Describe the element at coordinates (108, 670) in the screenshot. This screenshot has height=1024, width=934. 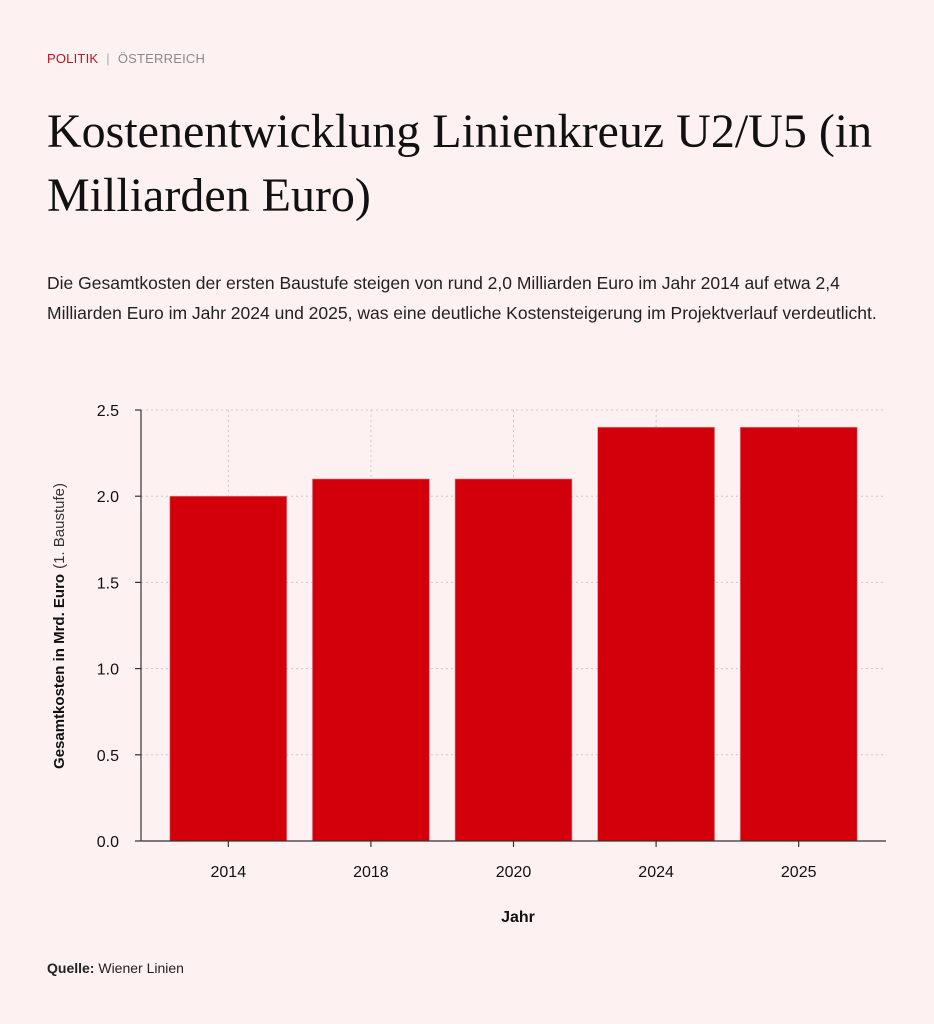
I see `y-tick-label: 1.0` at that location.